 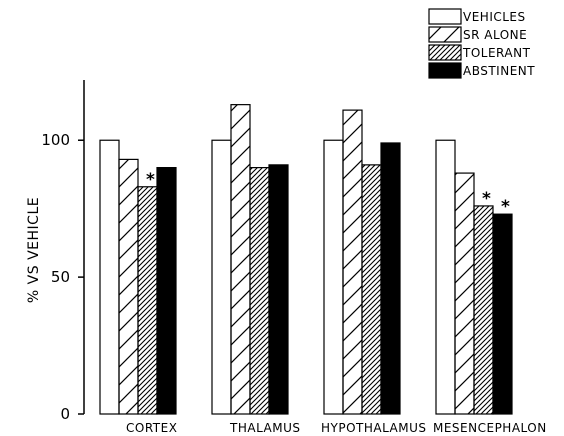 I want to click on y-tick-label: 50, so click(x=60, y=277).